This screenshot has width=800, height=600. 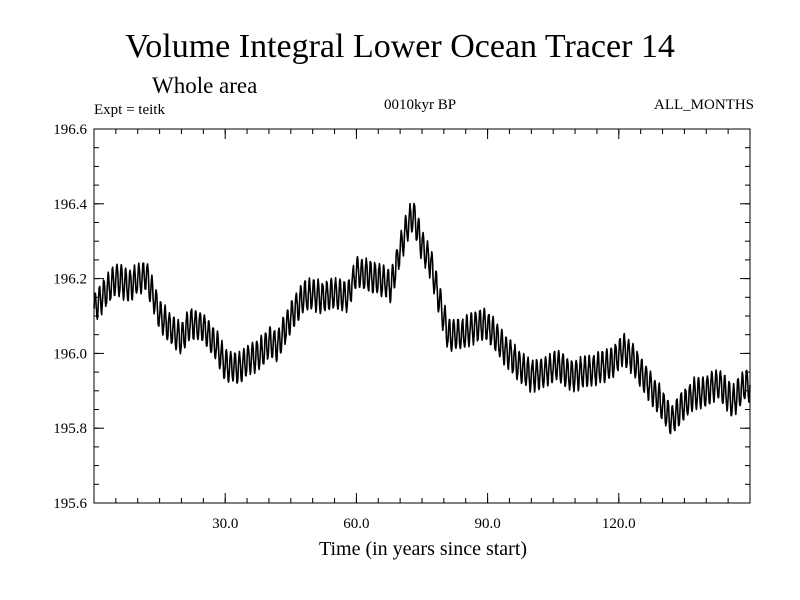 What do you see at coordinates (356, 524) in the screenshot?
I see `x-tick-label: 60.0` at bounding box center [356, 524].